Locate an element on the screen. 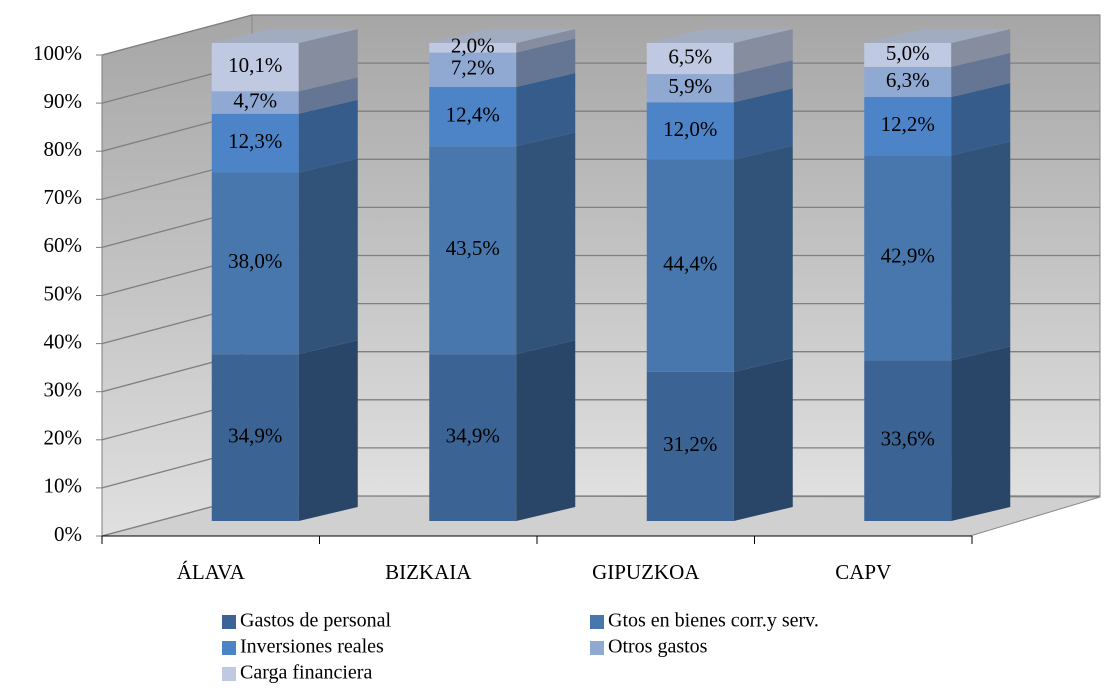 This screenshot has width=1111, height=698. data-label: 2,0% is located at coordinates (473, 46).